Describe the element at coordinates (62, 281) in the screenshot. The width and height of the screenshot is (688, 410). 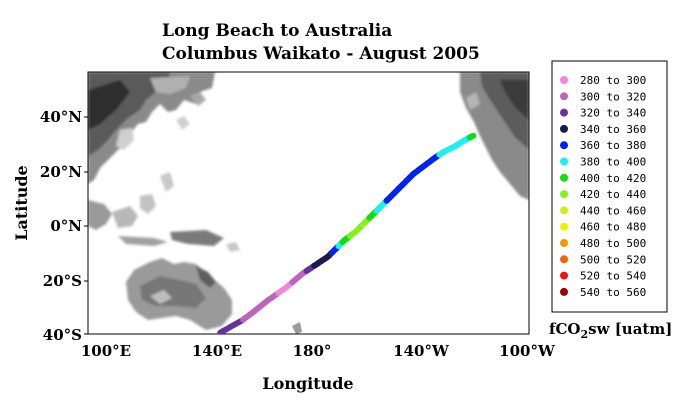
I see `y-tick-label: 20°S` at that location.